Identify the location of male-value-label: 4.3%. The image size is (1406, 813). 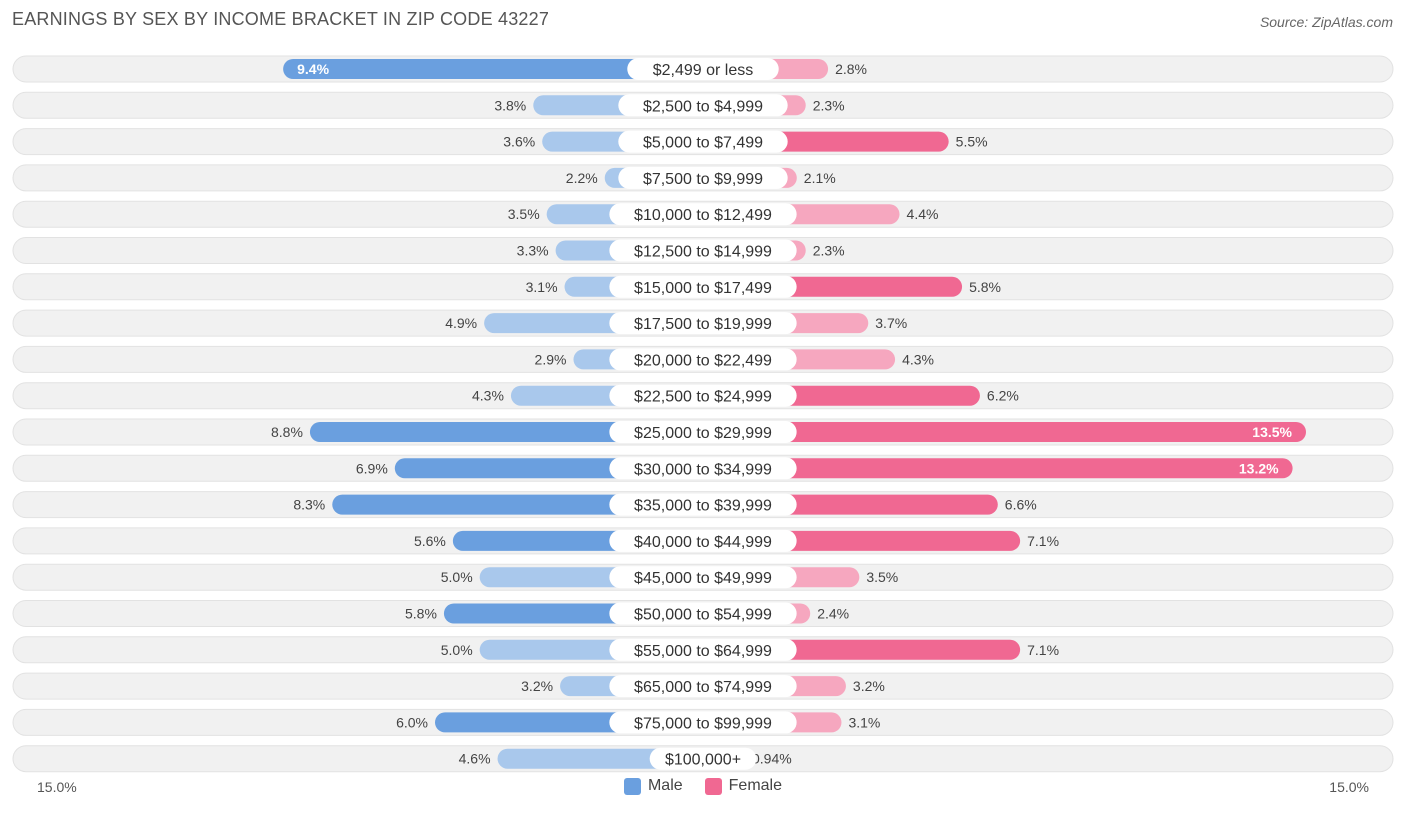
(488, 396).